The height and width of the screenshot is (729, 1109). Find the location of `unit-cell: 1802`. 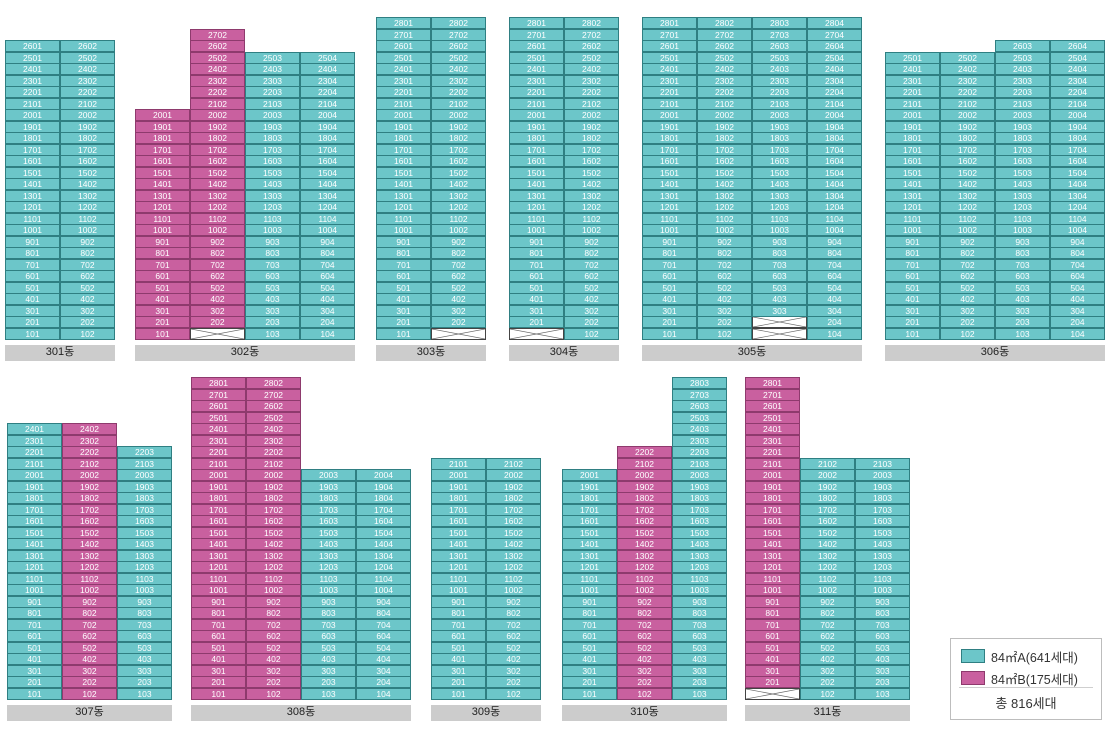

unit-cell: 1802 is located at coordinates (513, 498).